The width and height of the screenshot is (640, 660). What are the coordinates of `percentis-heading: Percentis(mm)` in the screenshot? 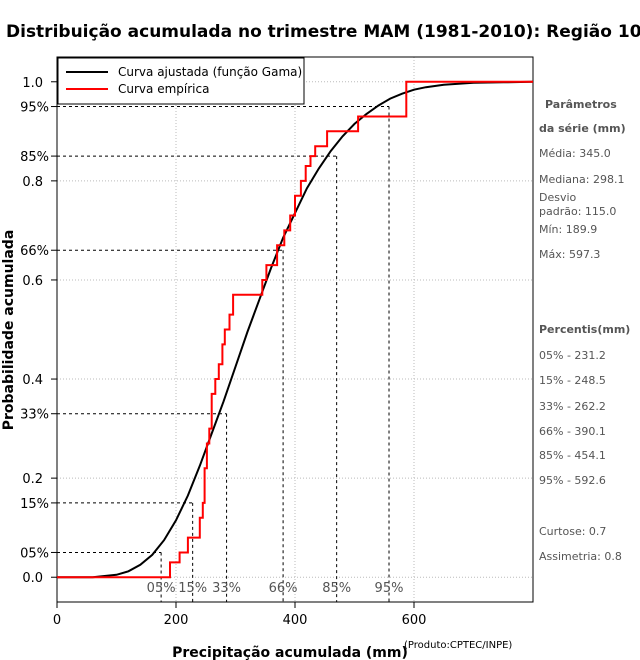 It's located at (584, 329).